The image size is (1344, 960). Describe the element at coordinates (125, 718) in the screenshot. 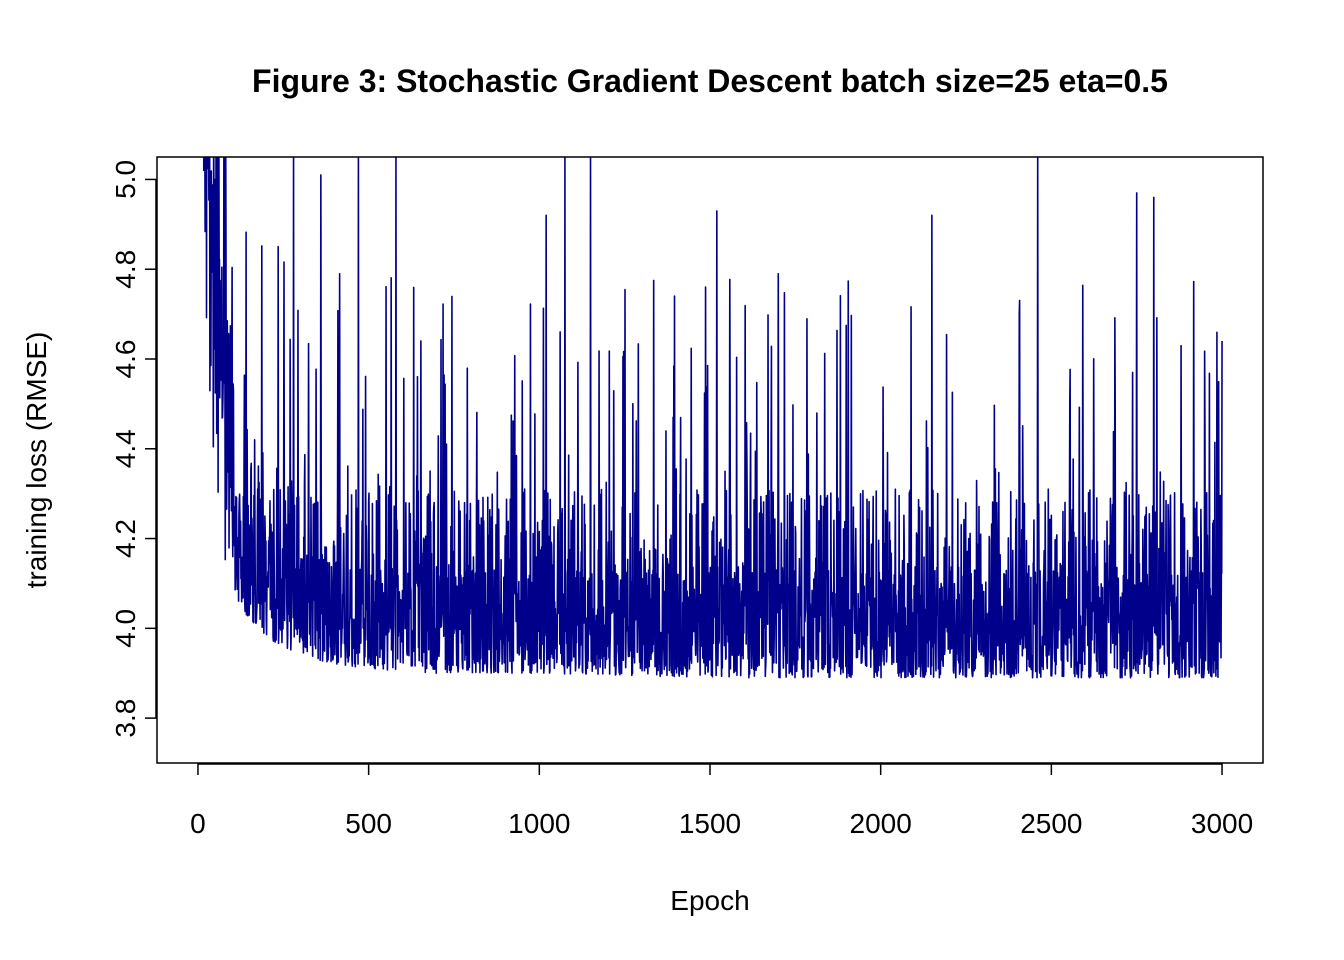

I see `y-tick-label: 3.8` at that location.